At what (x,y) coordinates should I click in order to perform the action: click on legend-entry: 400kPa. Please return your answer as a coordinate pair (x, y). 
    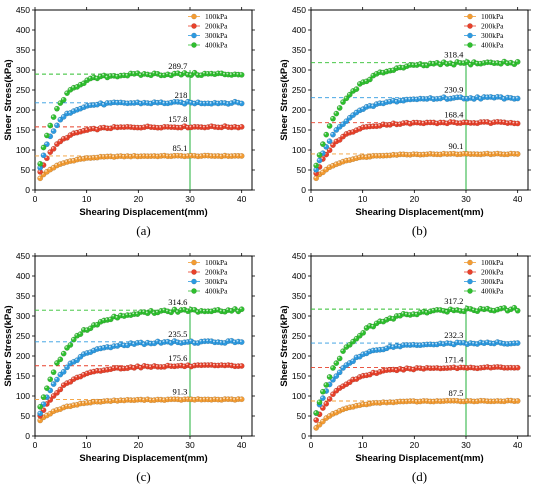
    Looking at the image, I should click on (216, 45).